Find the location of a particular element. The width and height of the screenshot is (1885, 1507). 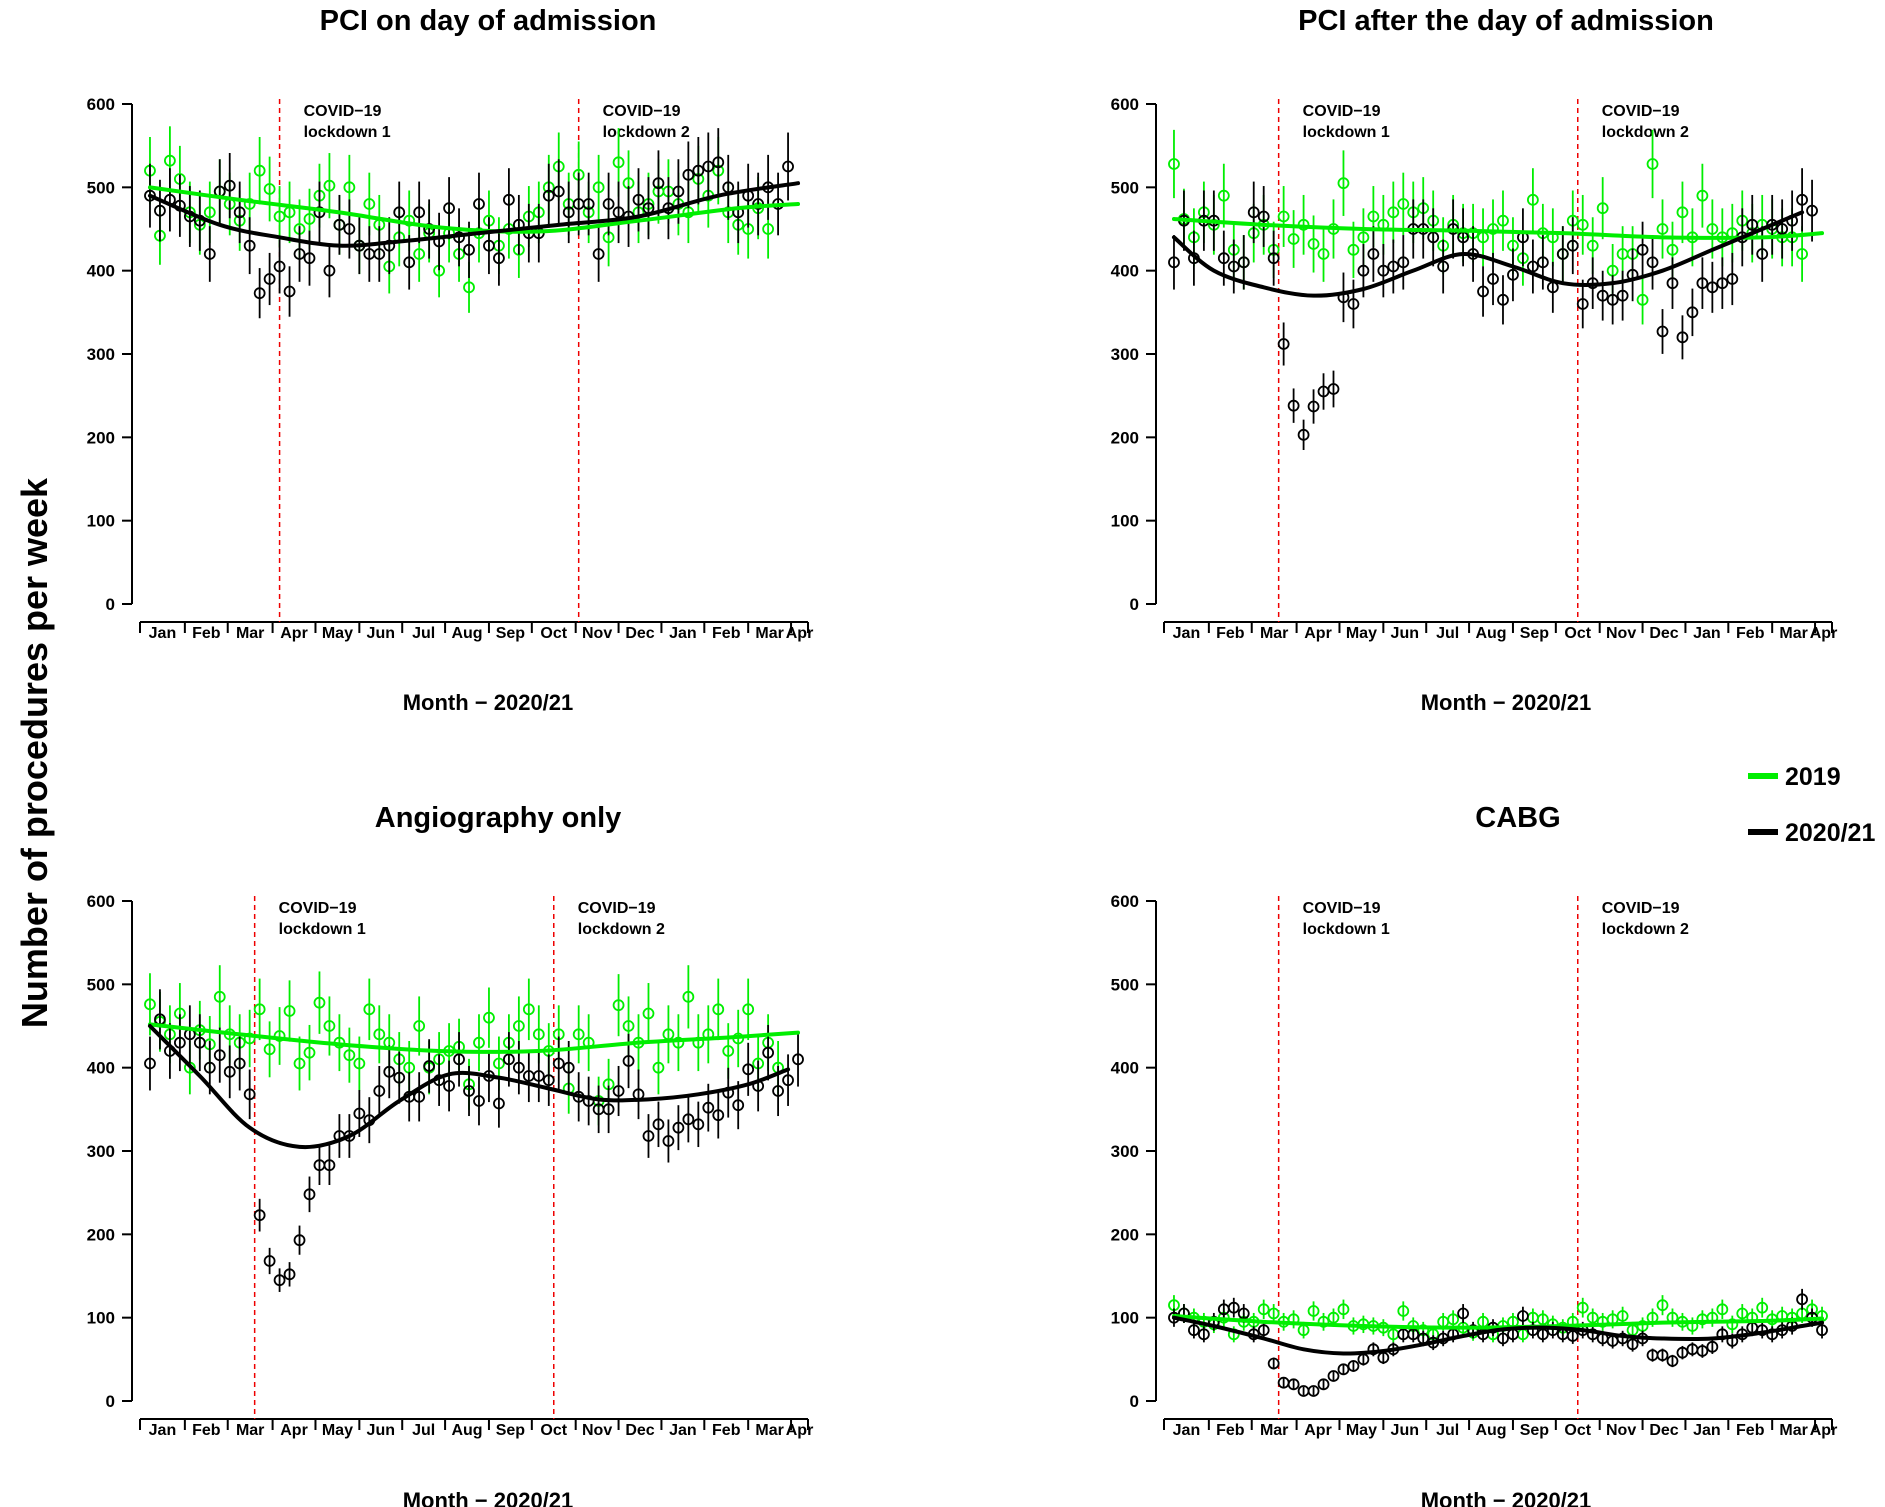

trend-line-2019 is located at coordinates (474, 209).